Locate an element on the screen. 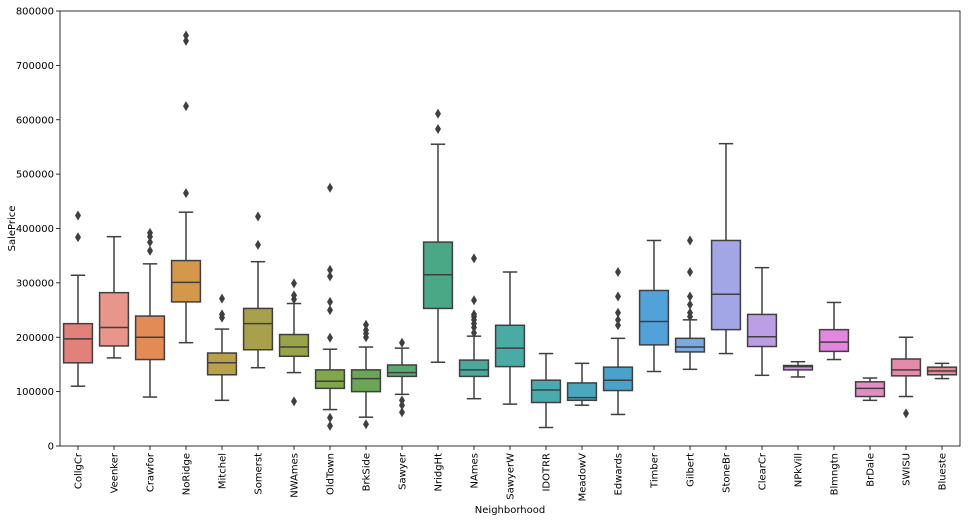  x-tick-label: Edwards is located at coordinates (619, 474).